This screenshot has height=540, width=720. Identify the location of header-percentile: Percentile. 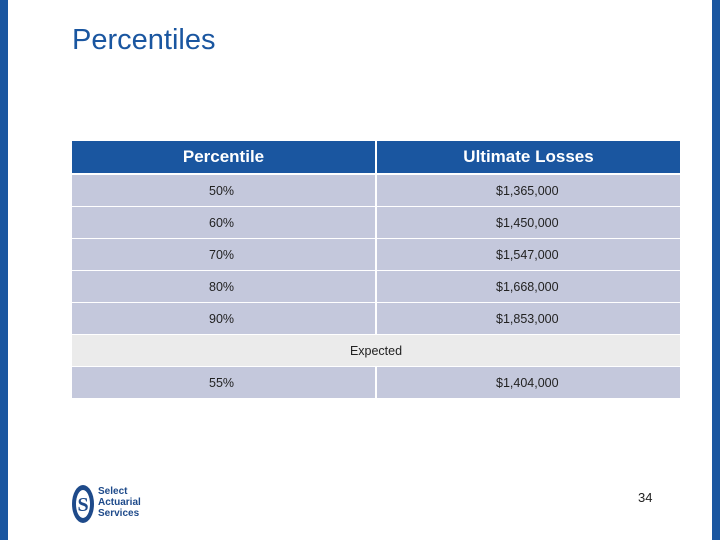
(223, 157).